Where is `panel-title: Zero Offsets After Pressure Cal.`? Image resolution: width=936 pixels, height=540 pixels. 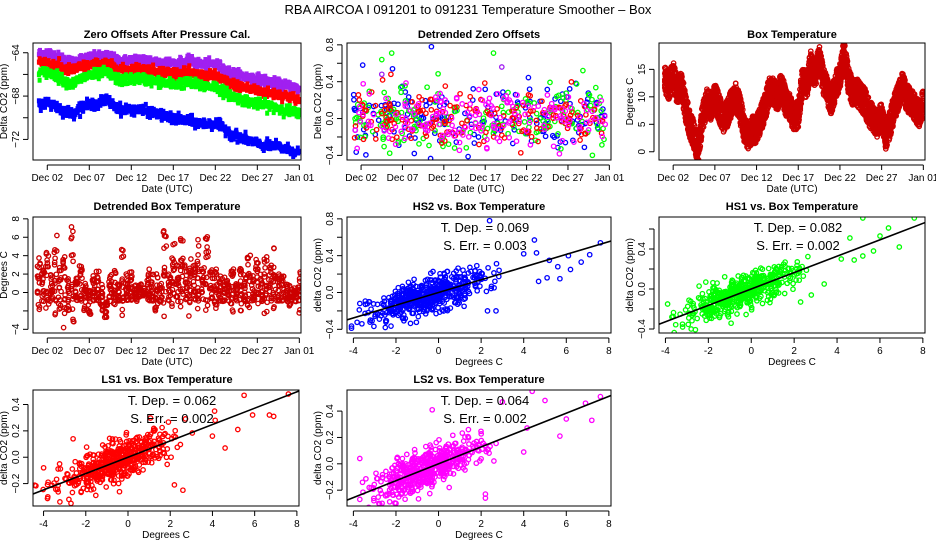
panel-title: Zero Offsets After Pressure Cal. is located at coordinates (167, 35).